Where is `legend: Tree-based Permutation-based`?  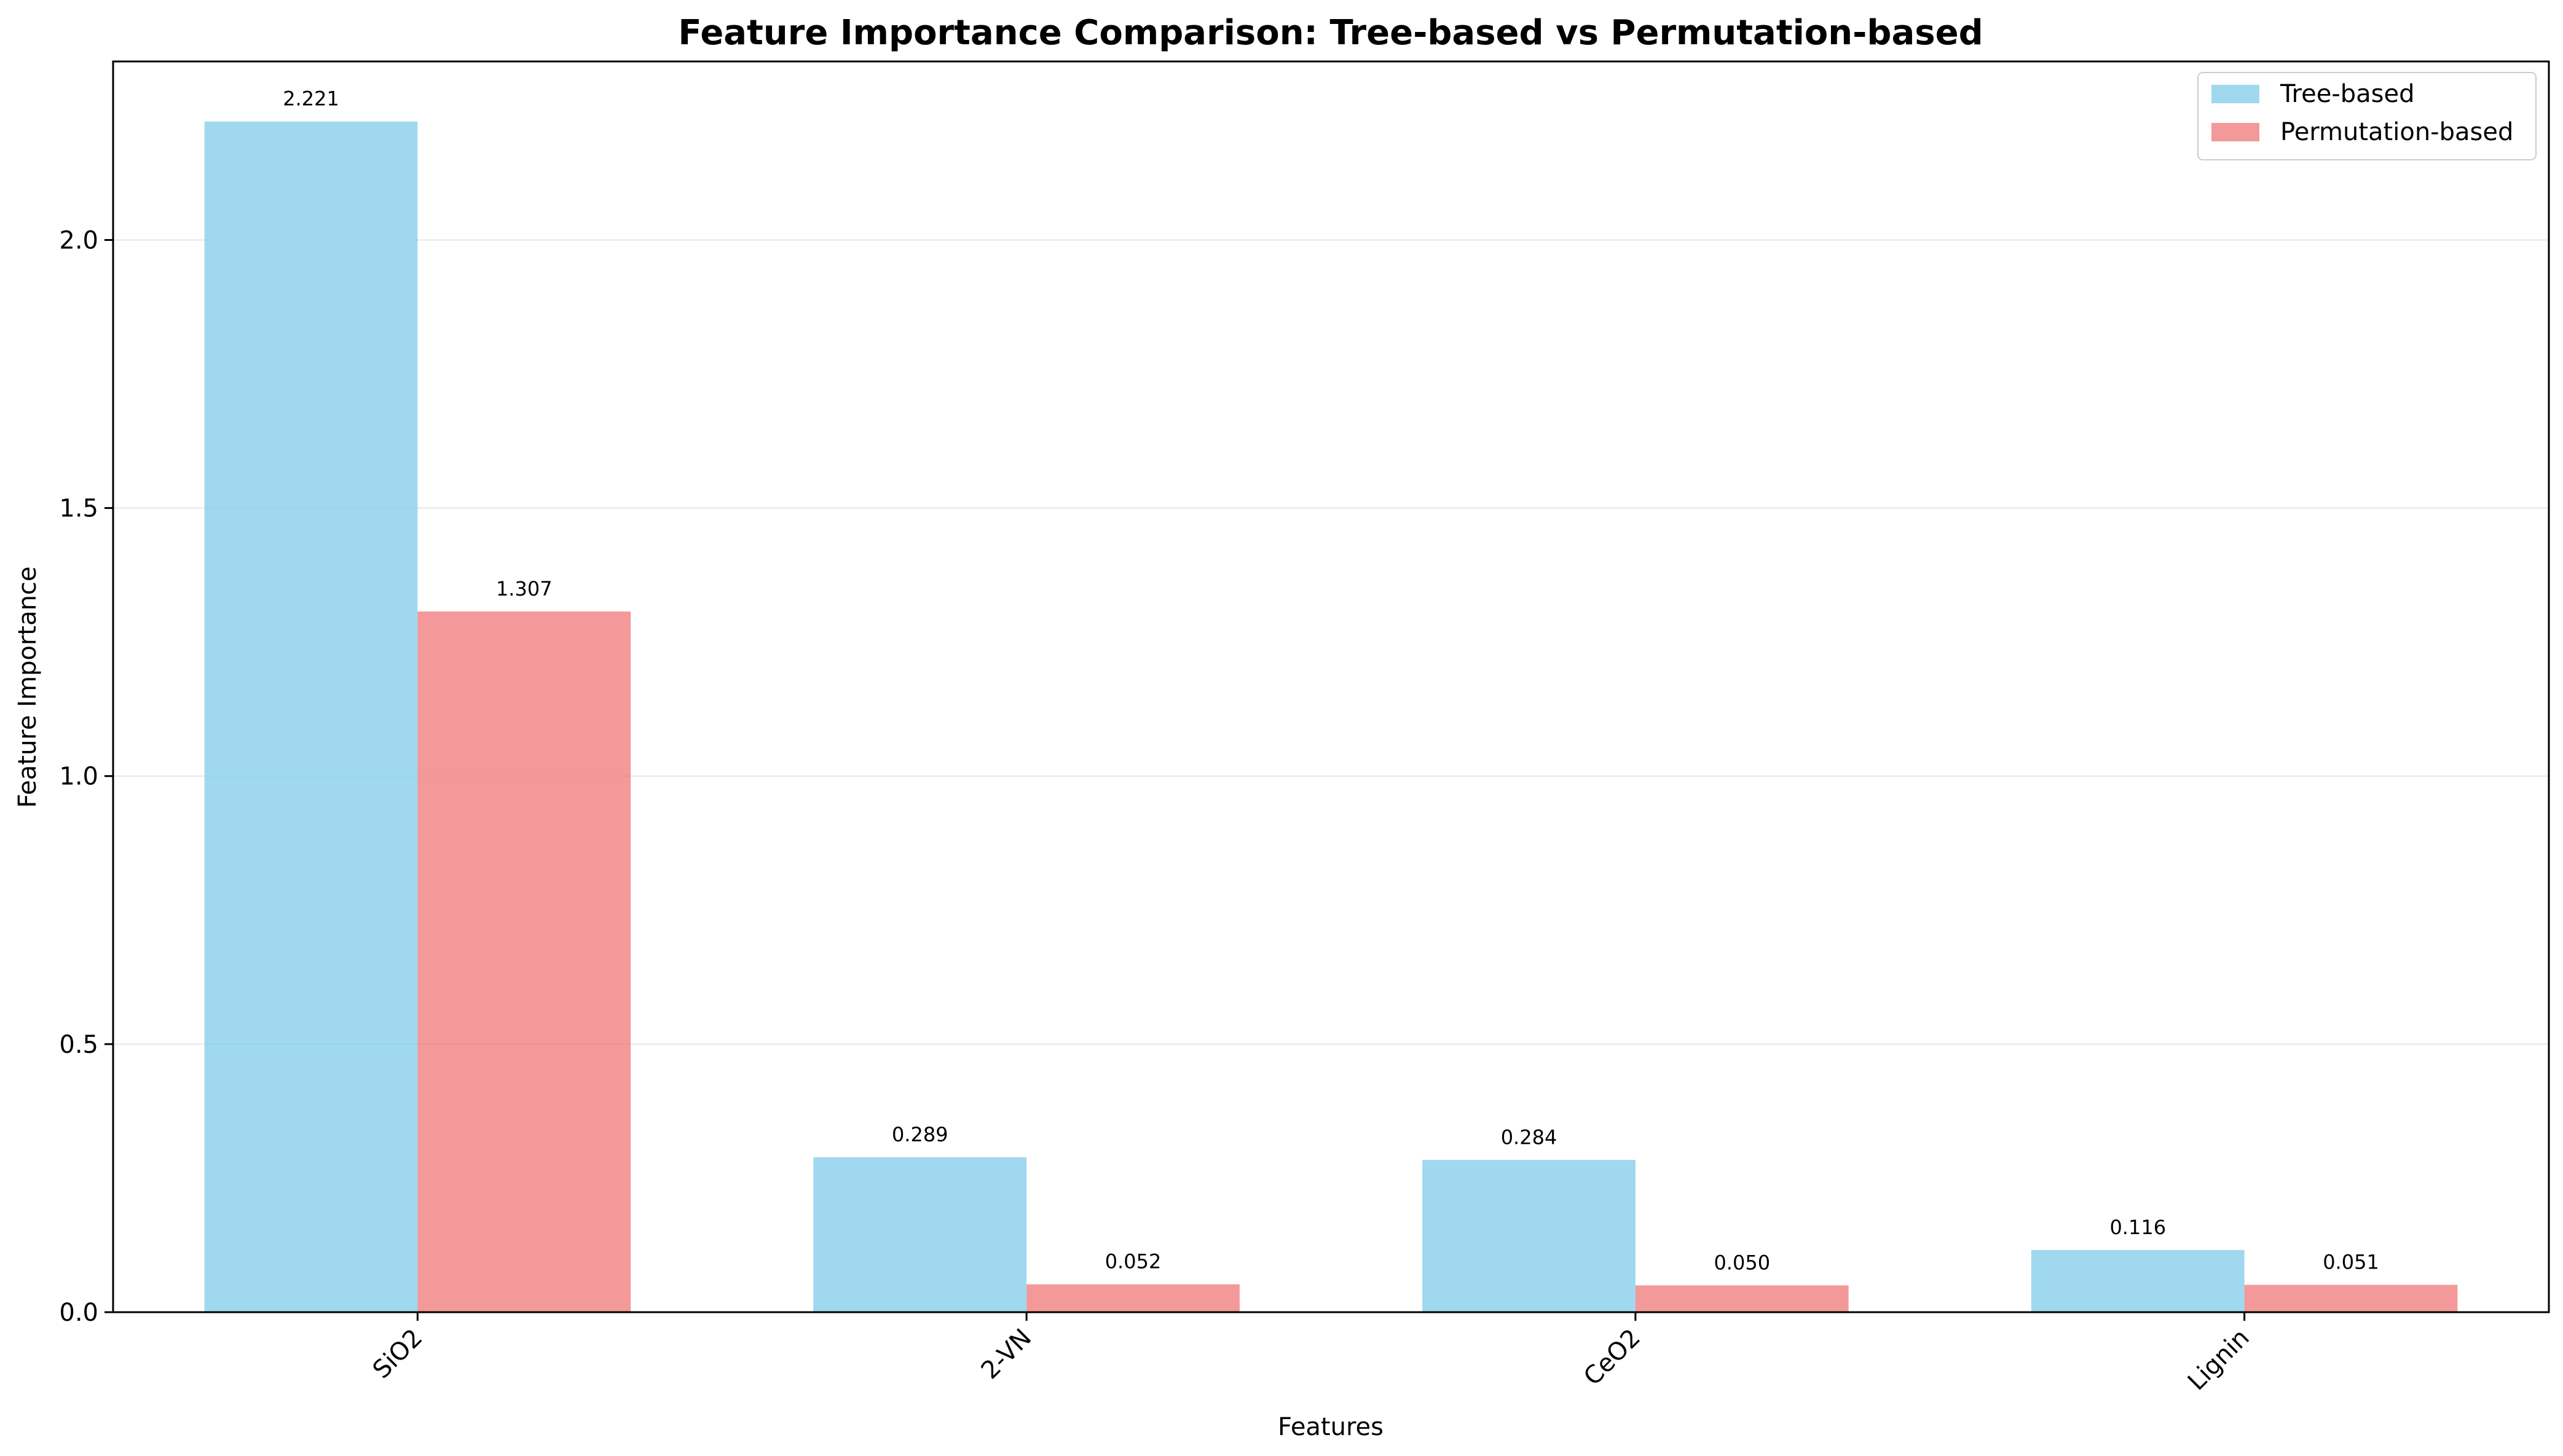
legend: Tree-based Permutation-based is located at coordinates (2367, 116).